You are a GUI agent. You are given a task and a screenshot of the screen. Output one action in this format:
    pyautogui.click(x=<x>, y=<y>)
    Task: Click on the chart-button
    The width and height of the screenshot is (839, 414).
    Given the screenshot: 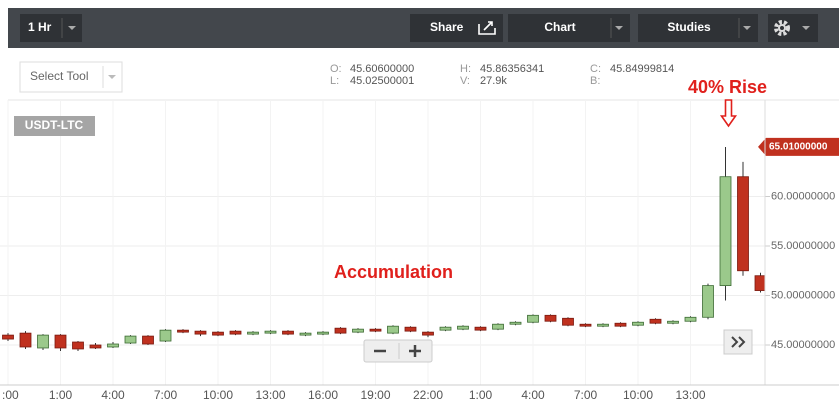 What is the action you would take?
    pyautogui.click(x=569, y=28)
    